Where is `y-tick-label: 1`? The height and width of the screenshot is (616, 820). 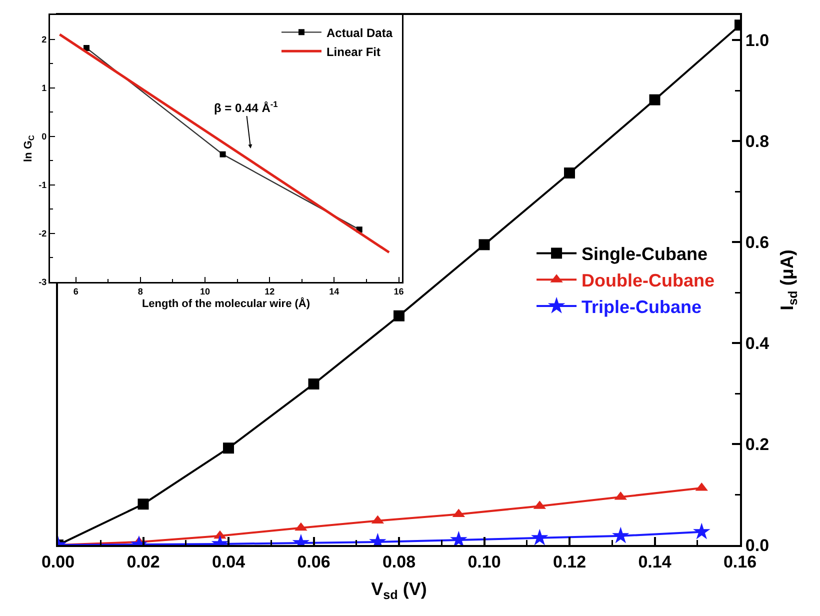 y-tick-label: 1 is located at coordinates (44, 87).